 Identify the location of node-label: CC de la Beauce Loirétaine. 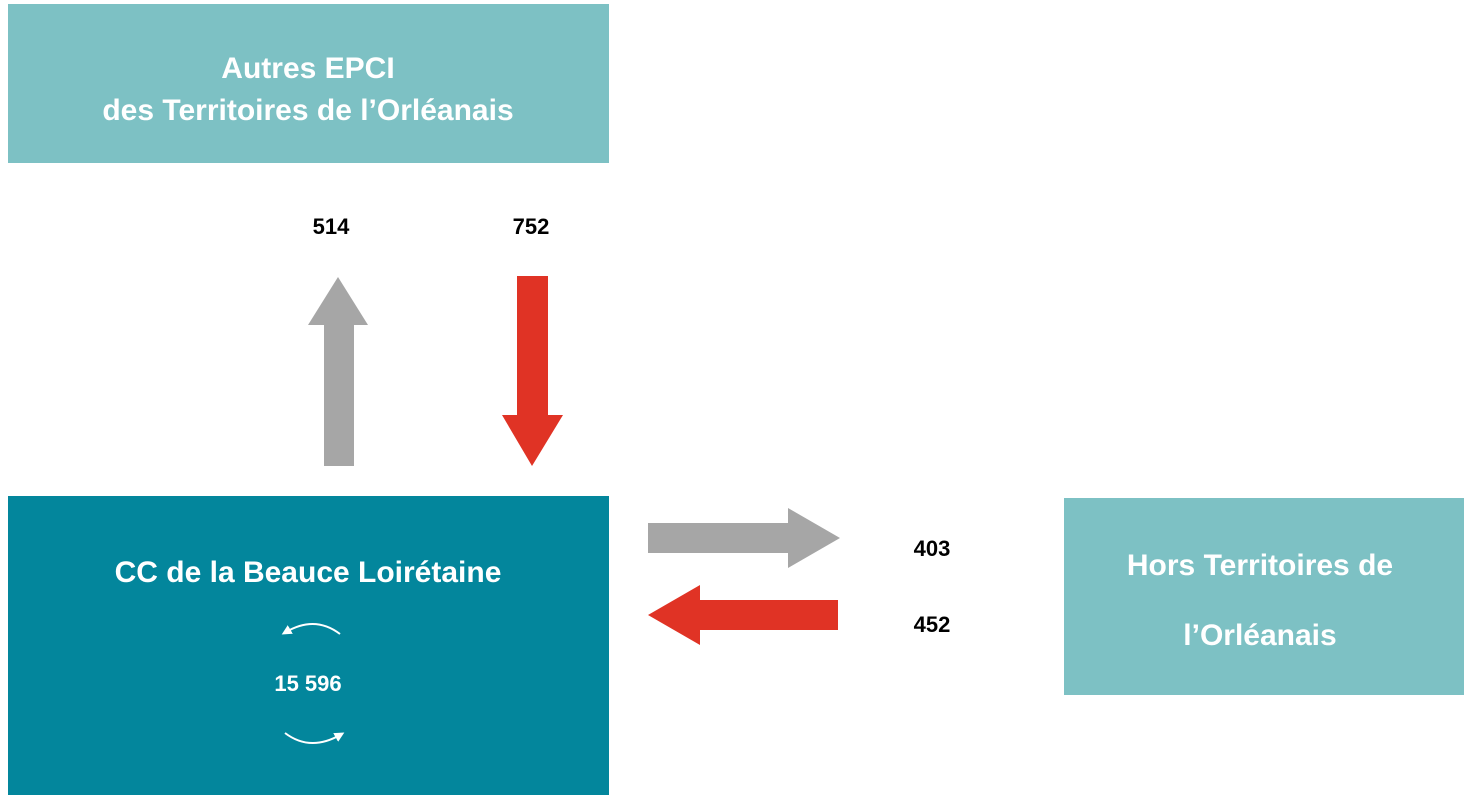
(308, 572).